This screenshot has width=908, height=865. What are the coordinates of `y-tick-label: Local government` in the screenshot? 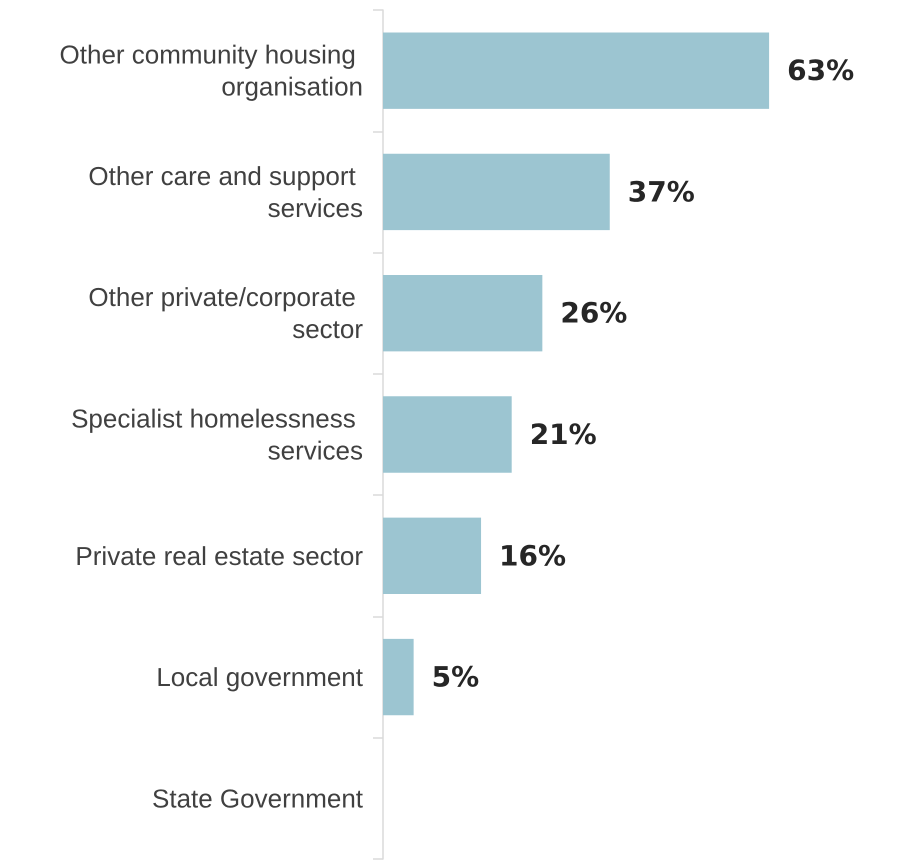 It's located at (260, 677).